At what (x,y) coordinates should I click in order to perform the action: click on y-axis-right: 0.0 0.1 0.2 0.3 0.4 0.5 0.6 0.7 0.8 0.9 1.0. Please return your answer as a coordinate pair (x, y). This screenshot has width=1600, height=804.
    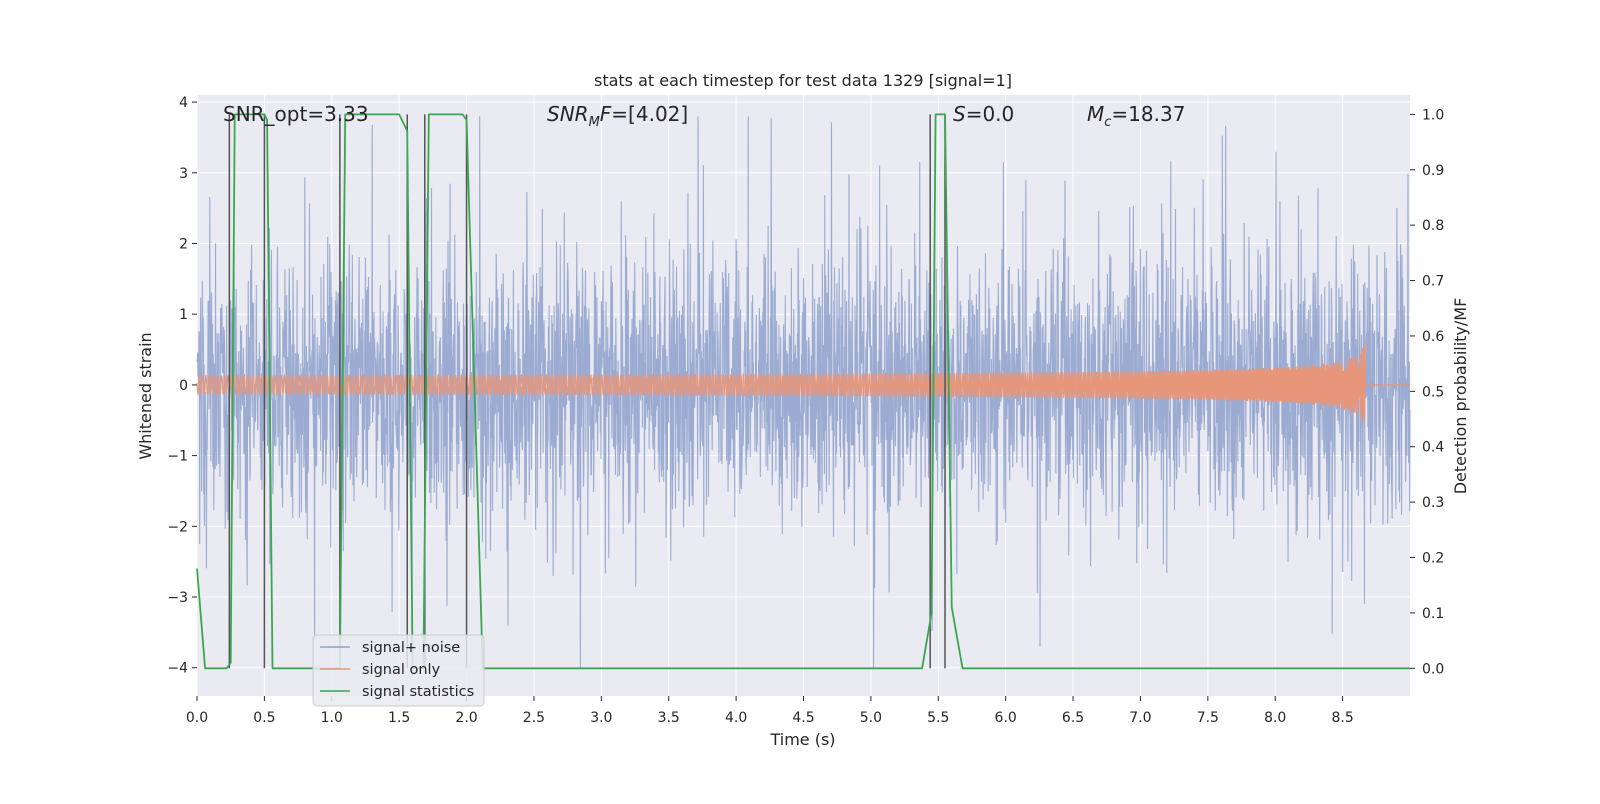
    Looking at the image, I should click on (1427, 392).